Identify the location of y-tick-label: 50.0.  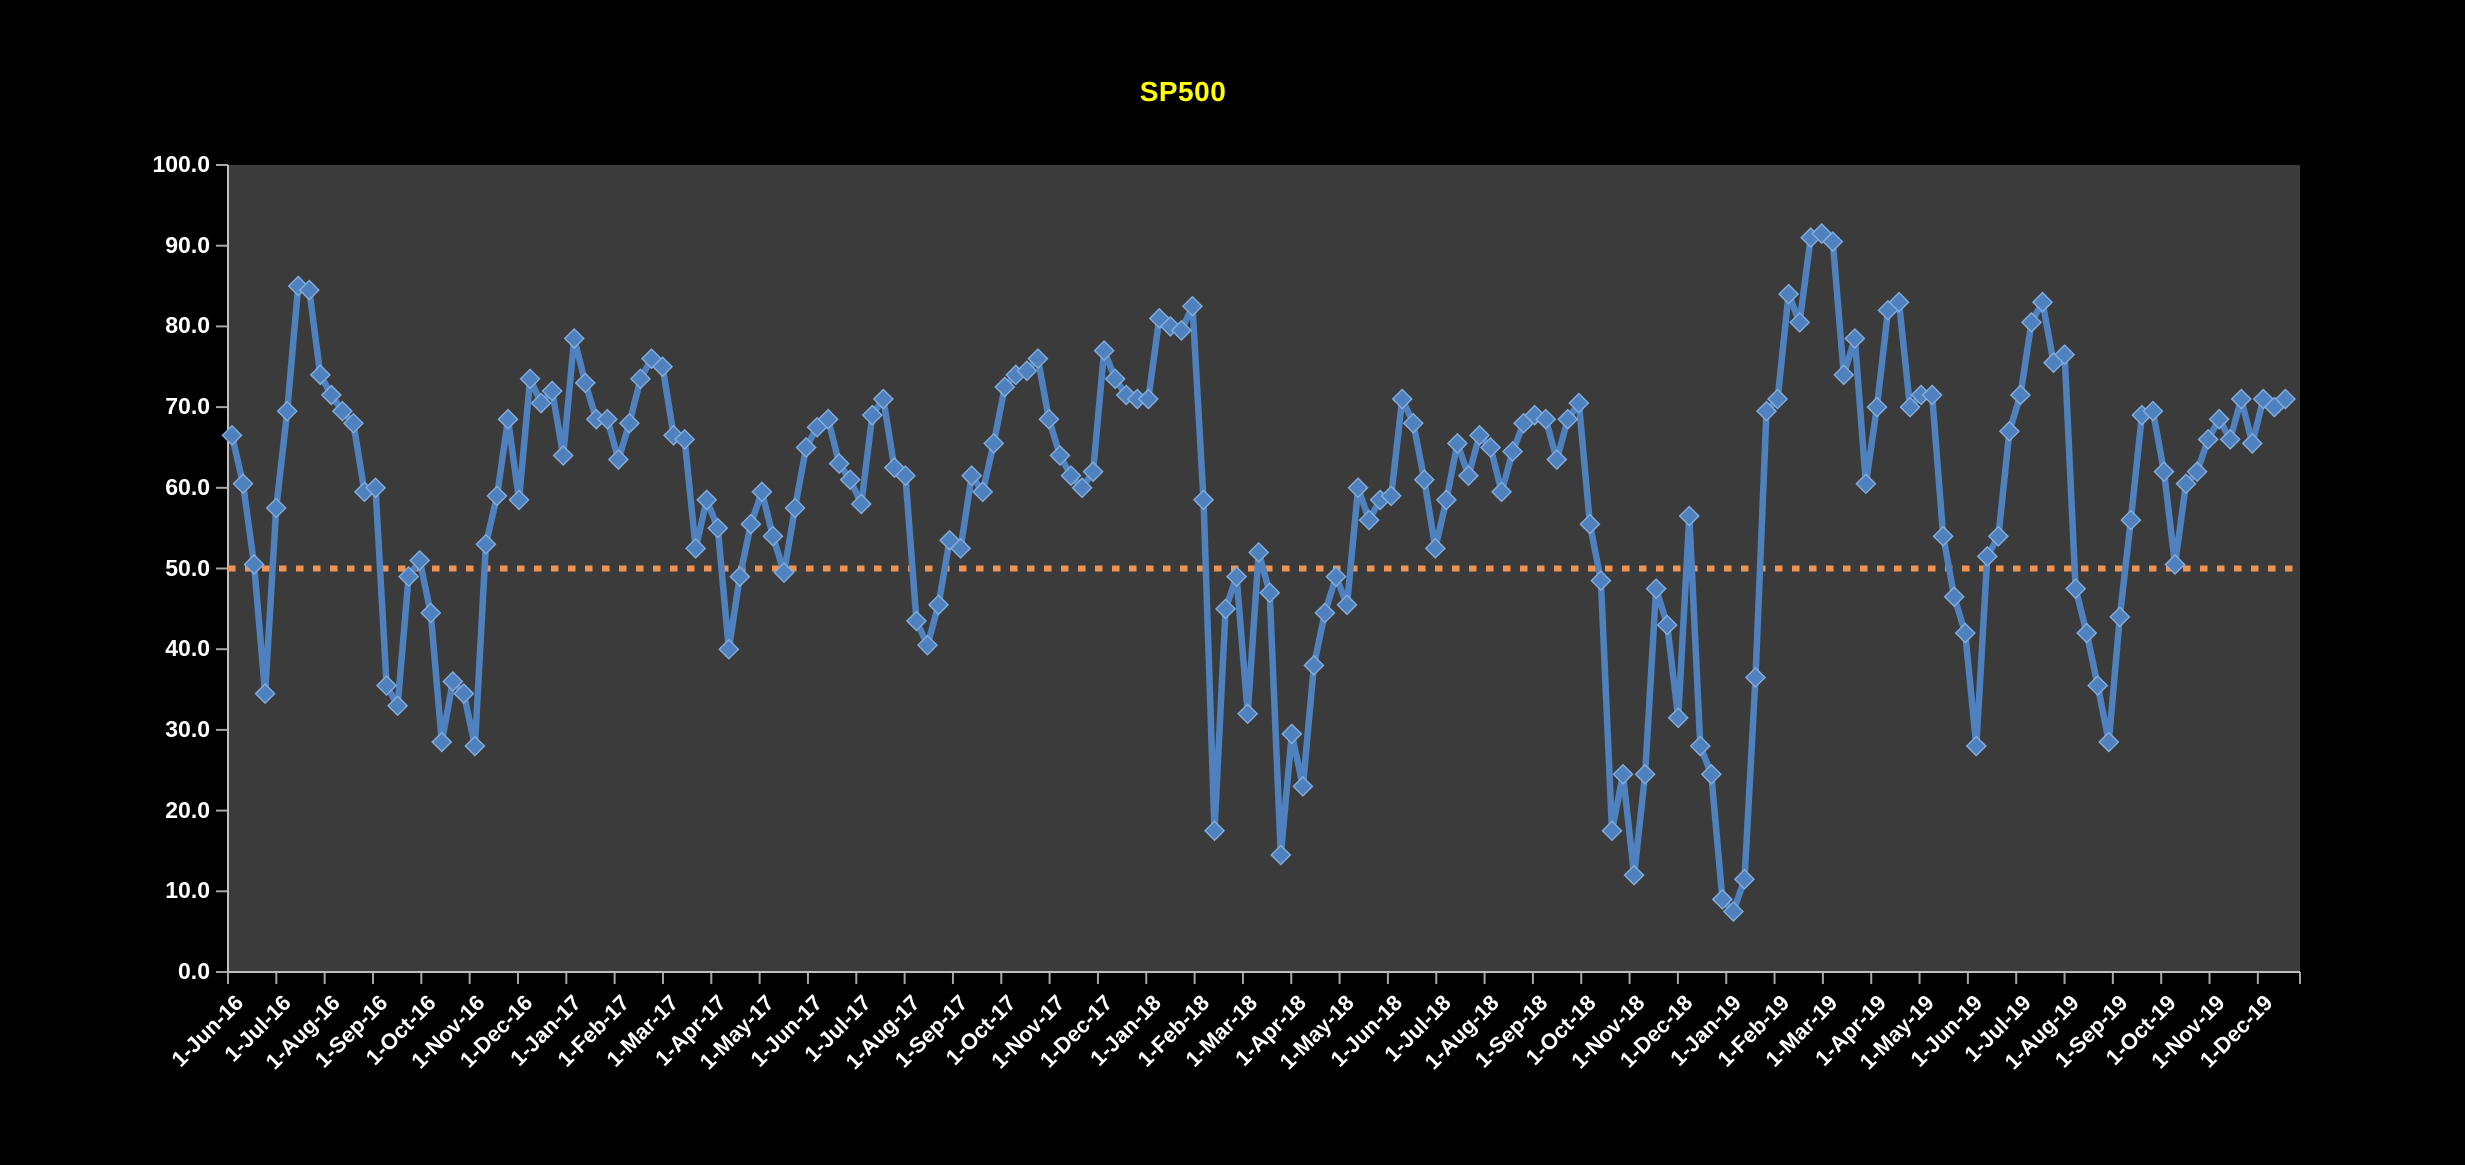
(187, 567).